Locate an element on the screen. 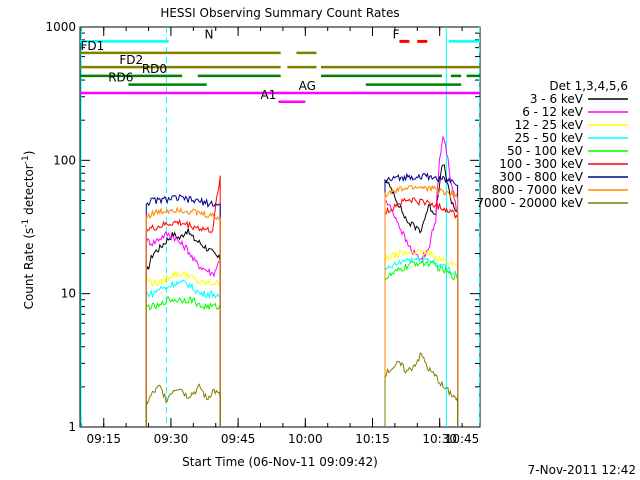  flag-label-rd0: RD0 is located at coordinates (154, 69).